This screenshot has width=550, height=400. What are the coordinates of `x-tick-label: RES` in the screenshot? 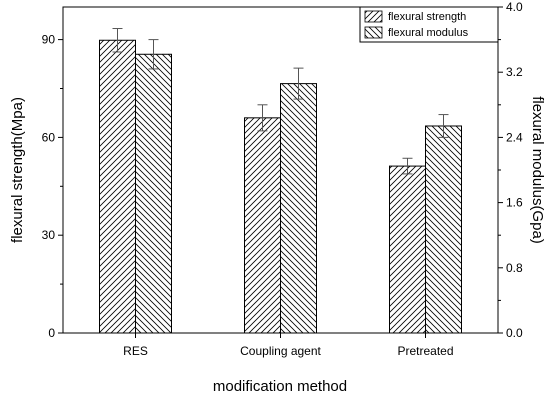 It's located at (135, 351).